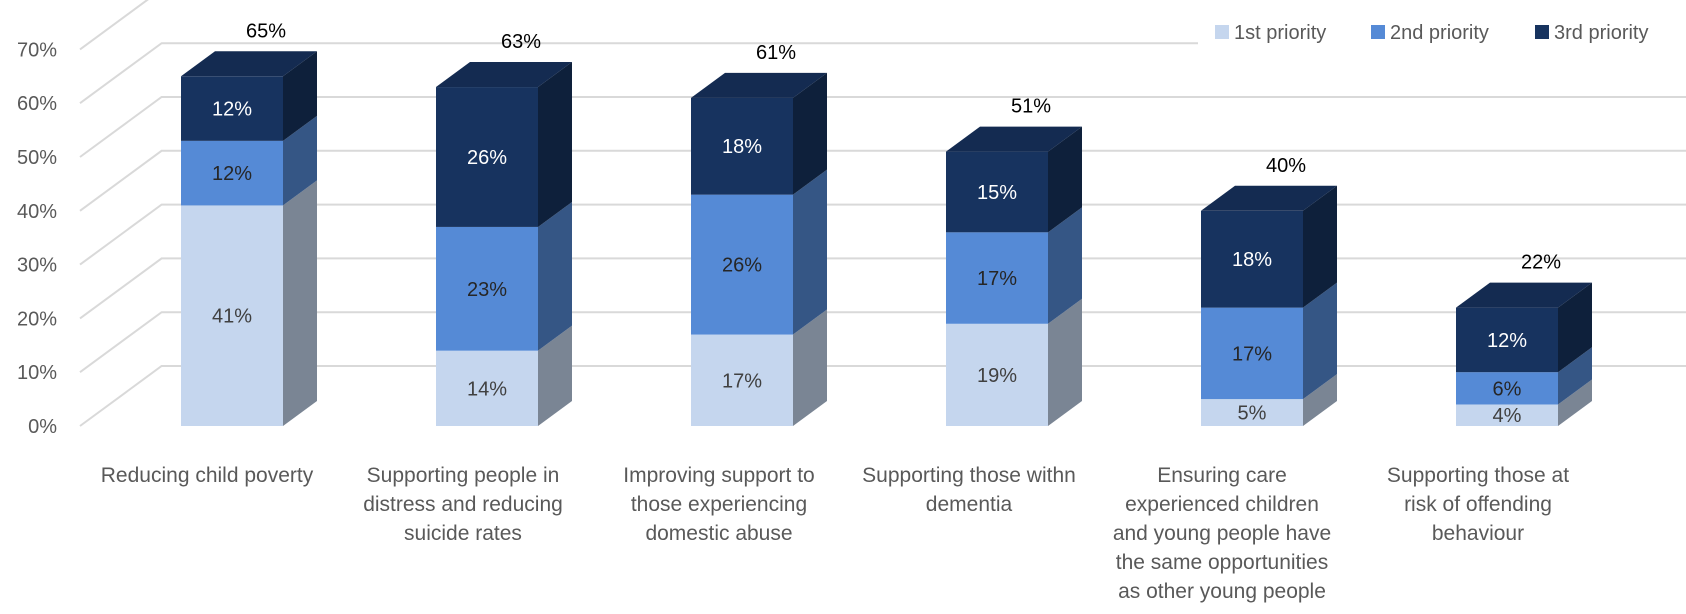  I want to click on category-label-line: Reducing child poverty, so click(207, 475).